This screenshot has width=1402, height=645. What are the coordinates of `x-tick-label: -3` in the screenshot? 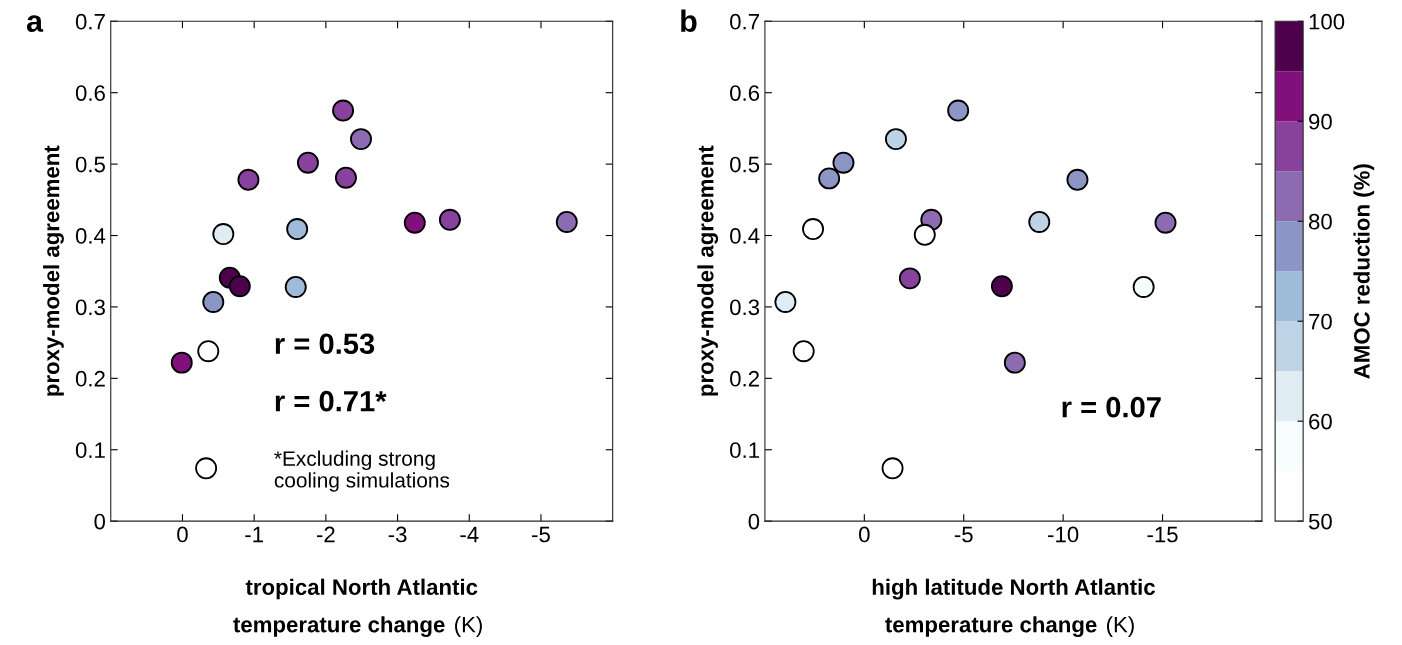 It's located at (397, 534).